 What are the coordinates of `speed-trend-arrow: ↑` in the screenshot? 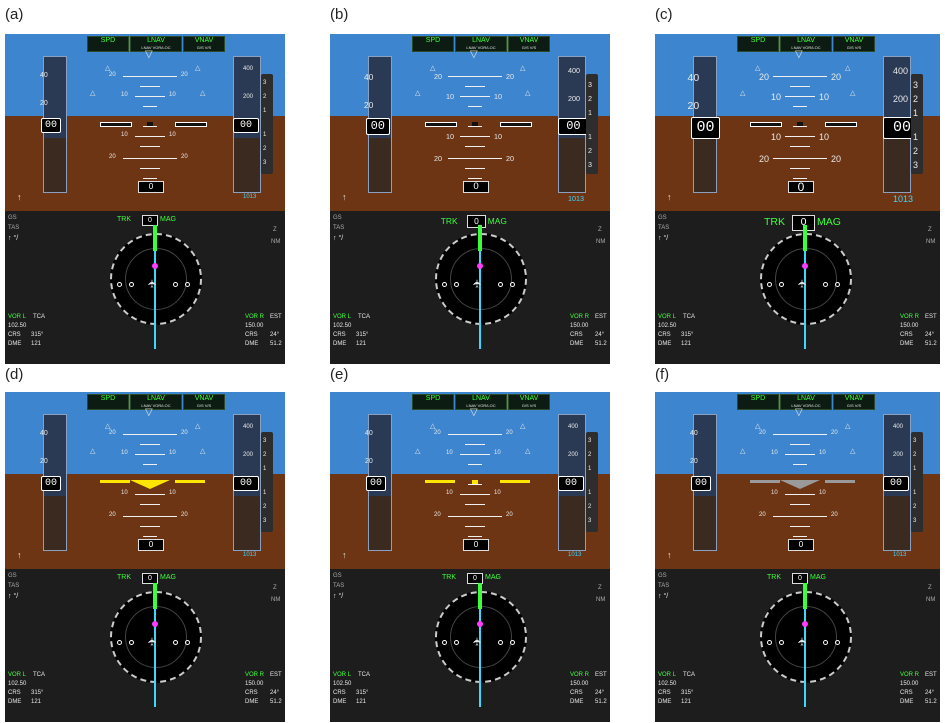 It's located at (669, 555).